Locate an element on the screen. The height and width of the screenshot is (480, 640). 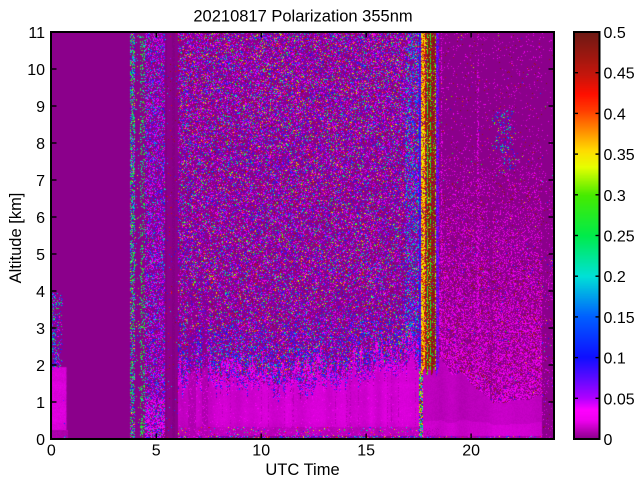
svg-text: 15 is located at coordinates (366, 451).